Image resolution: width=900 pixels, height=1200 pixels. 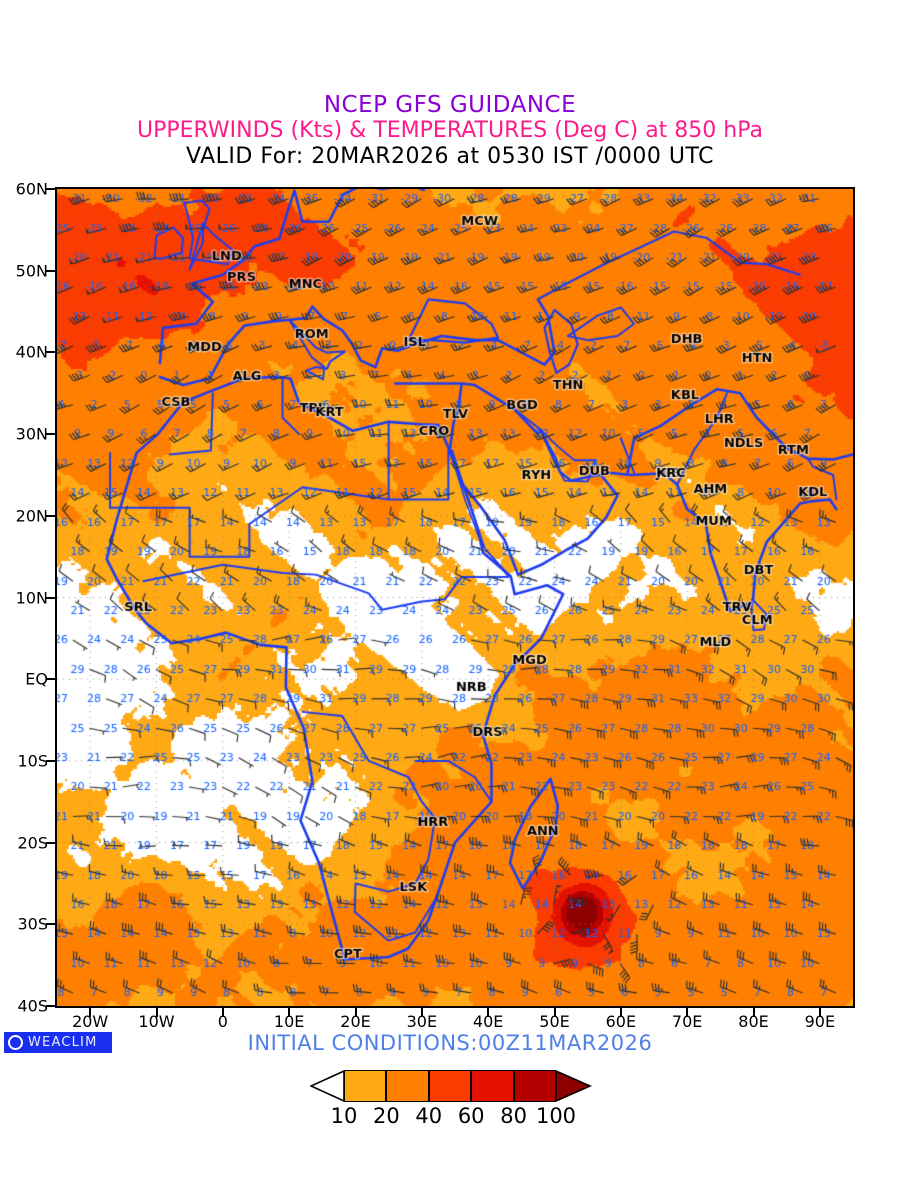 What do you see at coordinates (355, 1021) in the screenshot?
I see `lon-tick-label: 20E` at bounding box center [355, 1021].